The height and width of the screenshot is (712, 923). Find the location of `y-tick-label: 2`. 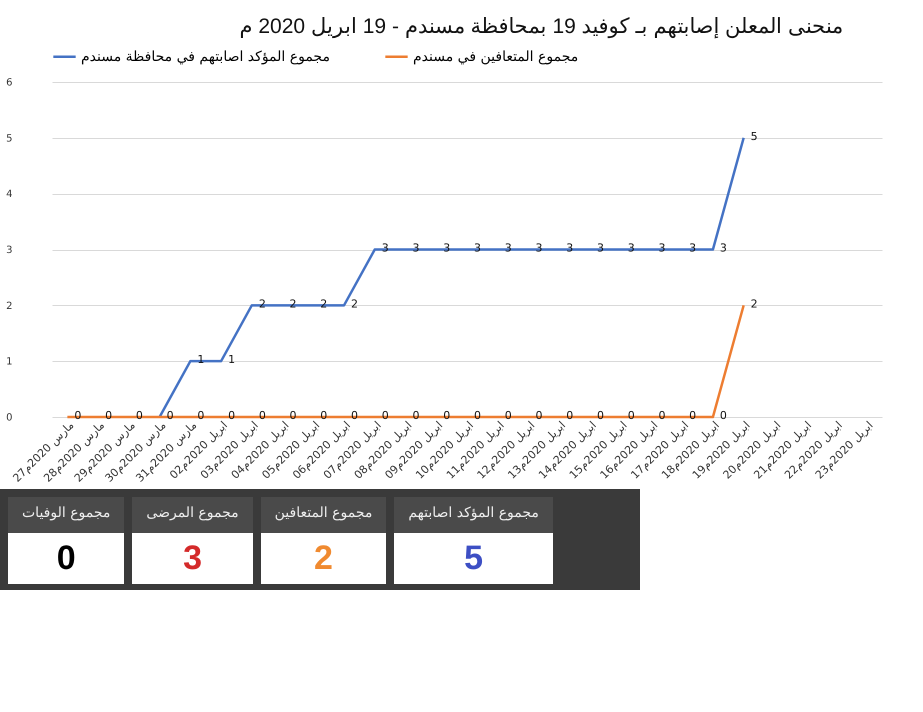

y-tick-label: 2 is located at coordinates (9, 306).